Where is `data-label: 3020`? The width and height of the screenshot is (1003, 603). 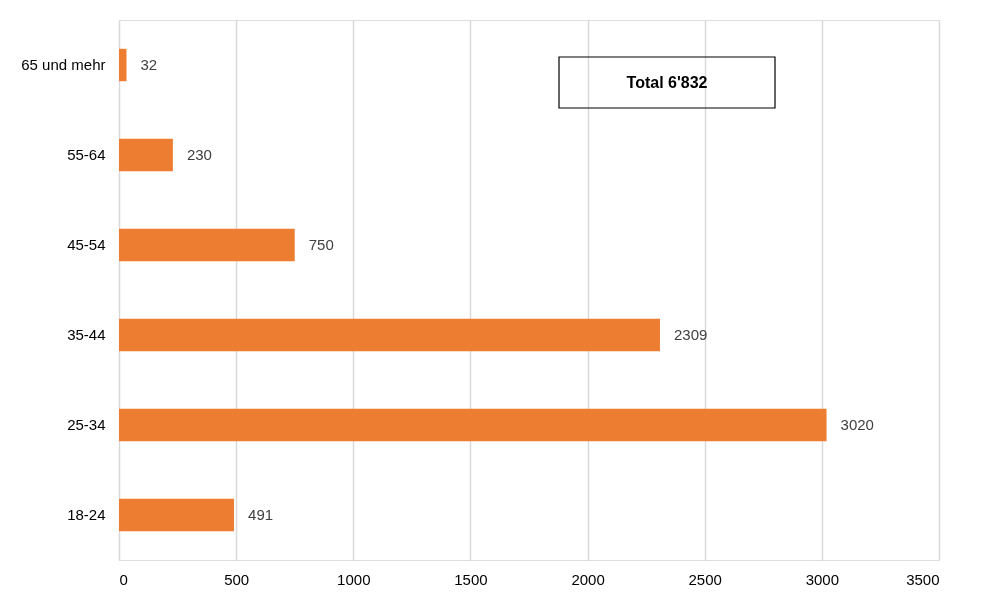
data-label: 3020 is located at coordinates (857, 424).